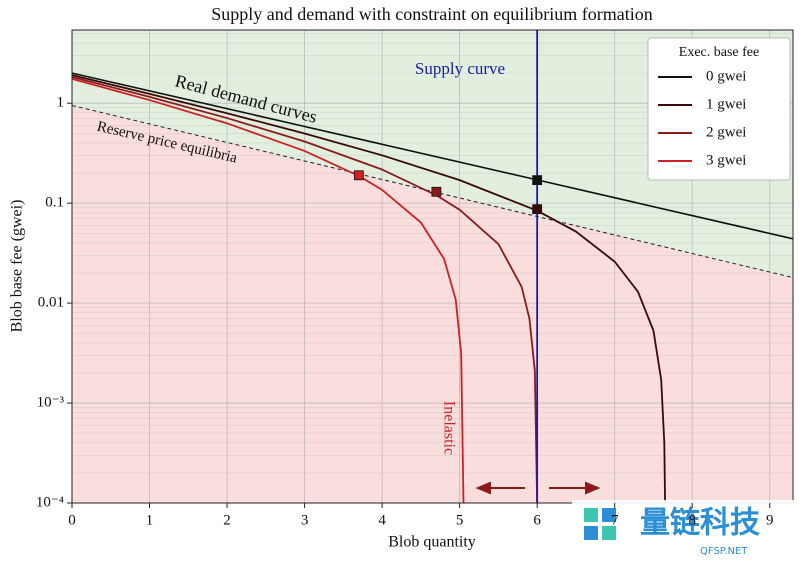  What do you see at coordinates (615, 520) in the screenshot?
I see `x-tick-label: 7` at bounding box center [615, 520].